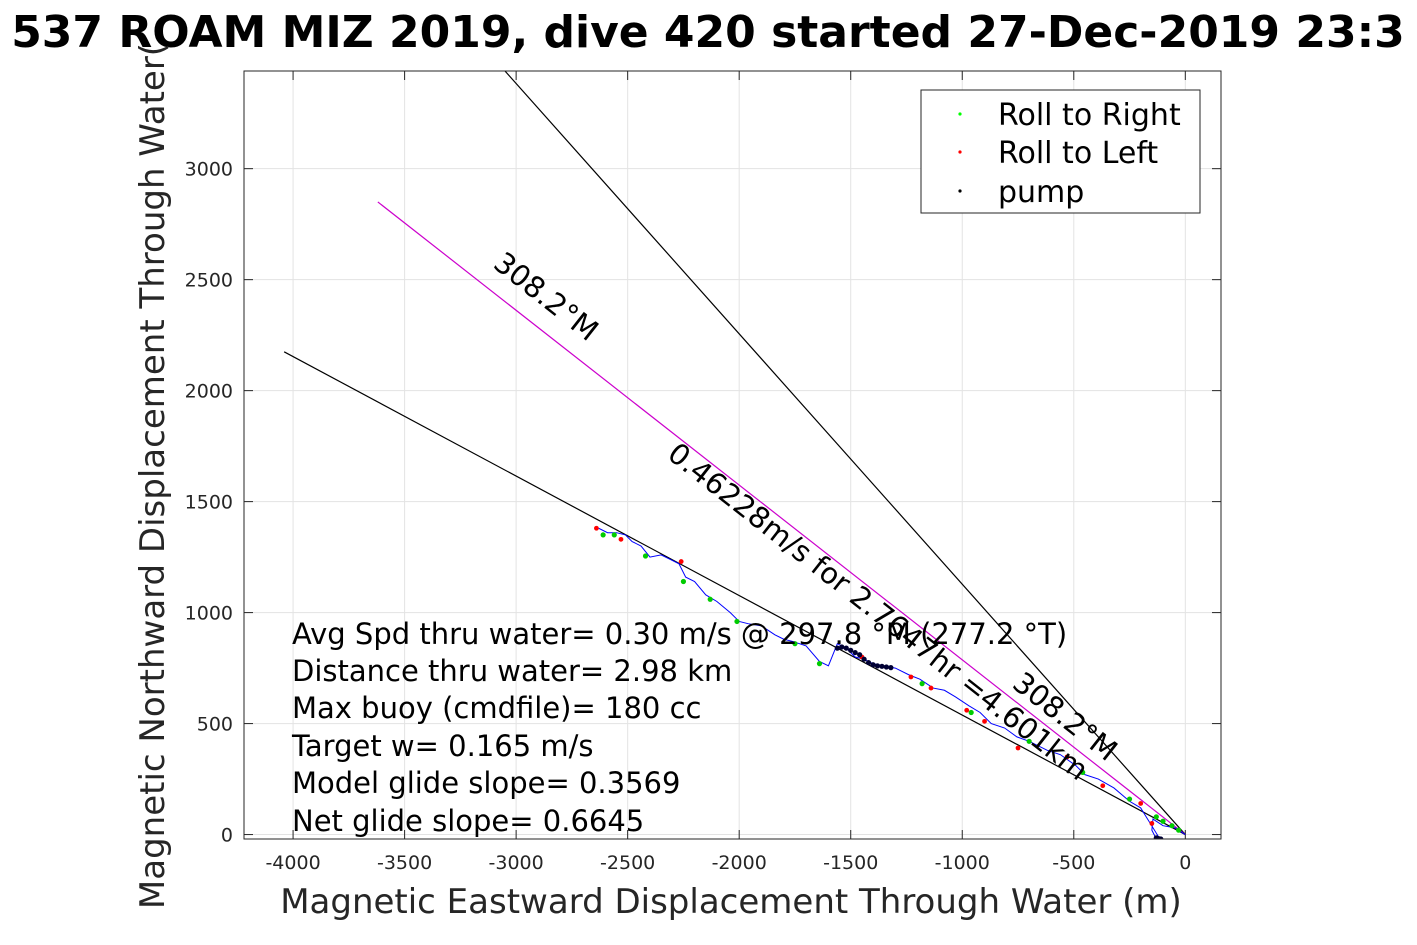 The height and width of the screenshot is (945, 1417). Describe the element at coordinates (209, 614) in the screenshot. I see `y-tick-label: 1000` at that location.